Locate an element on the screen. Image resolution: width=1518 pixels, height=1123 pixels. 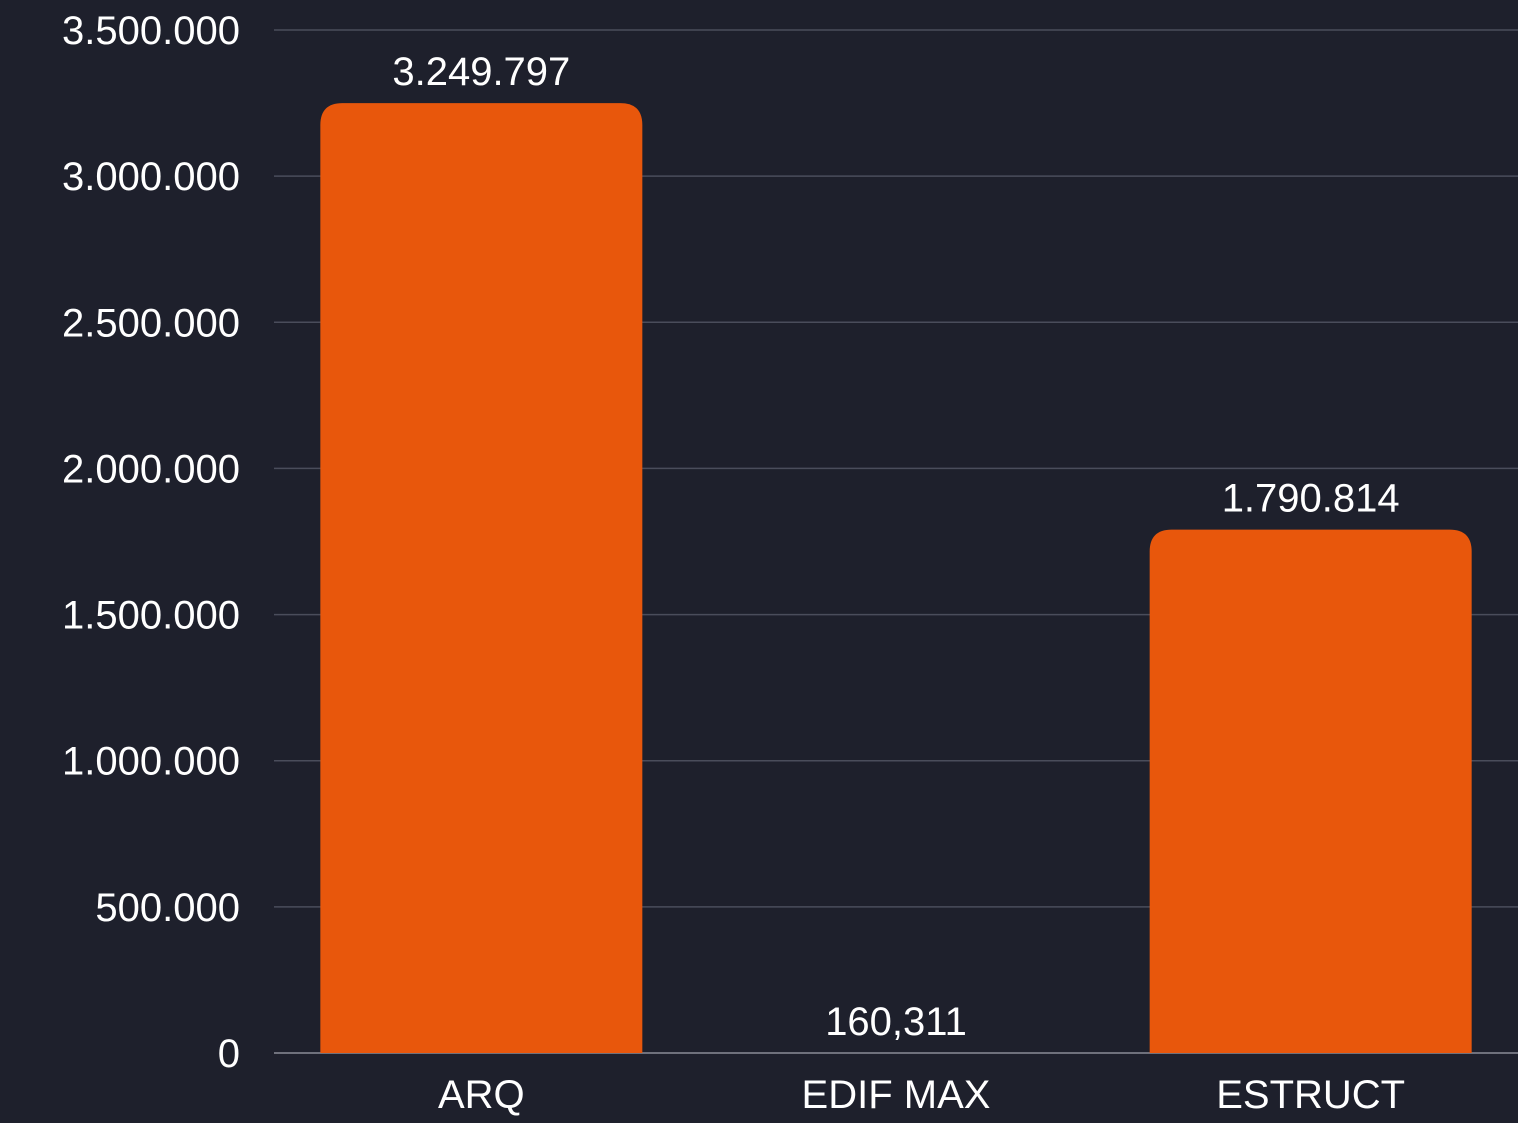
bar-estruct is located at coordinates (1310, 791).